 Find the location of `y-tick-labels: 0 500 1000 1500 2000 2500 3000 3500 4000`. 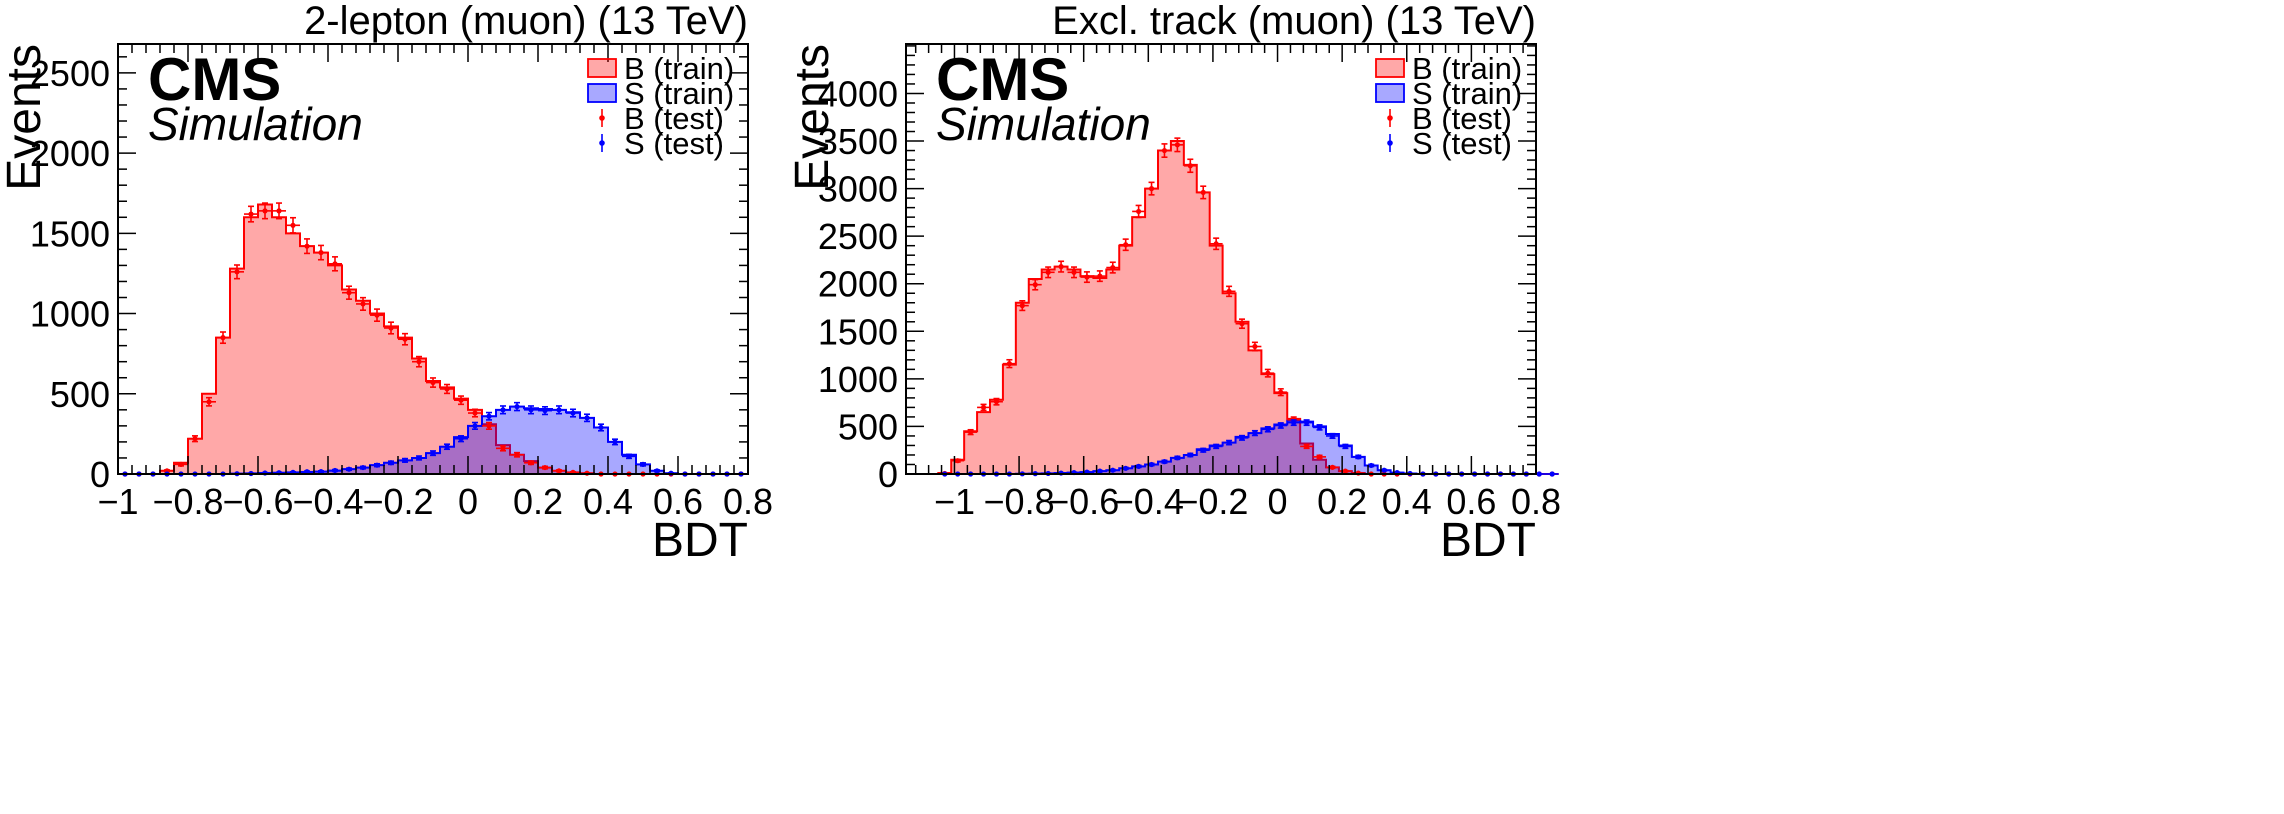

y-tick-labels: 0 500 1000 1500 2000 2500 3000 3500 4000 is located at coordinates (858, 284).